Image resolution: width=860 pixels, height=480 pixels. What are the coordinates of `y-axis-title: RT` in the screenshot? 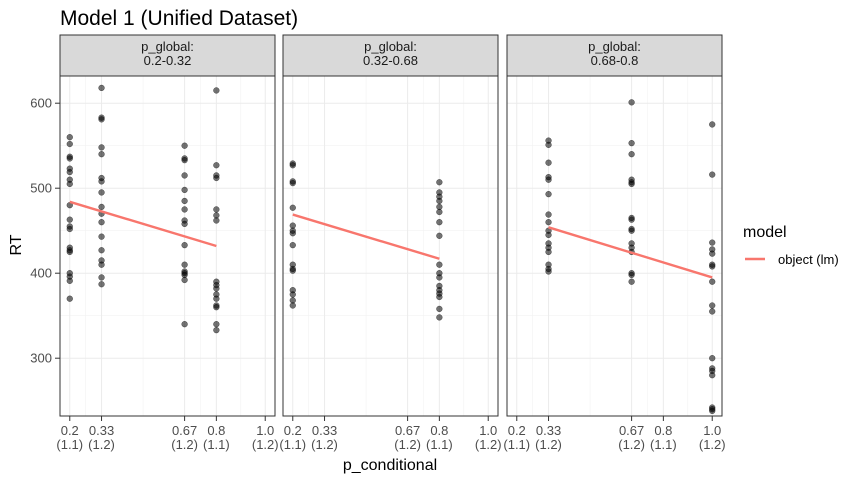 It's located at (16, 244).